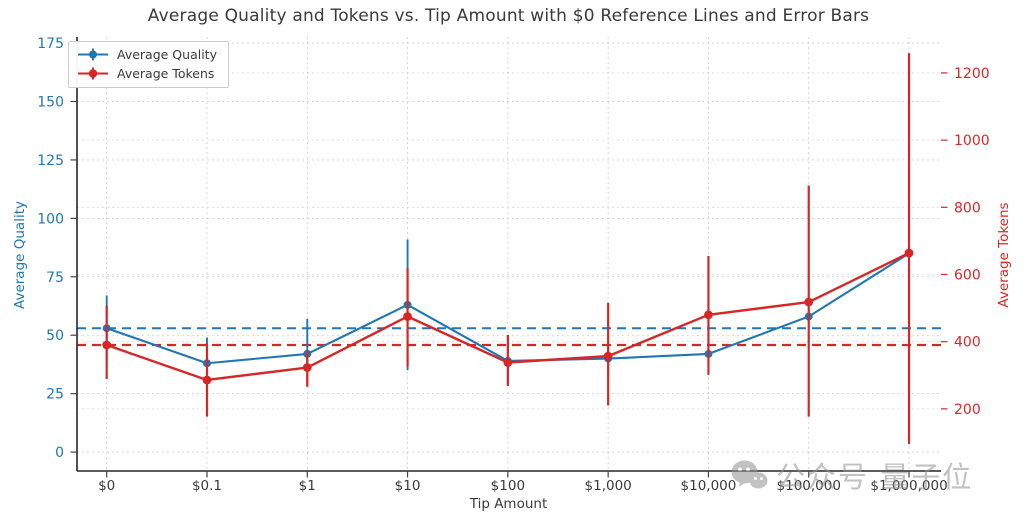  I want to click on legend-entry-tokens: Average Tokens, so click(147, 73).